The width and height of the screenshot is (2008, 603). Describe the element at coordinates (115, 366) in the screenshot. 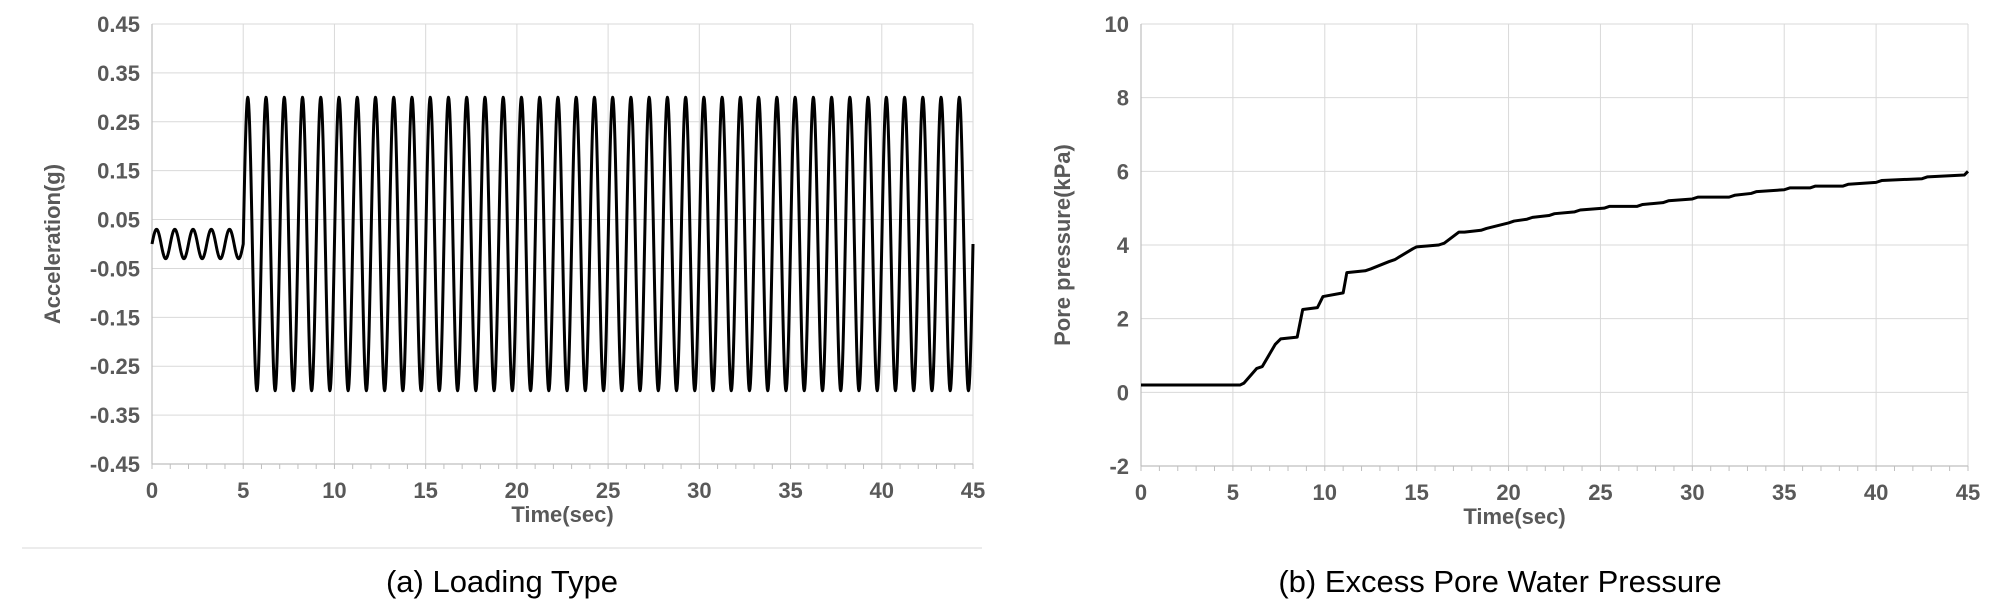

I see `y-tick-label: -0.25` at that location.